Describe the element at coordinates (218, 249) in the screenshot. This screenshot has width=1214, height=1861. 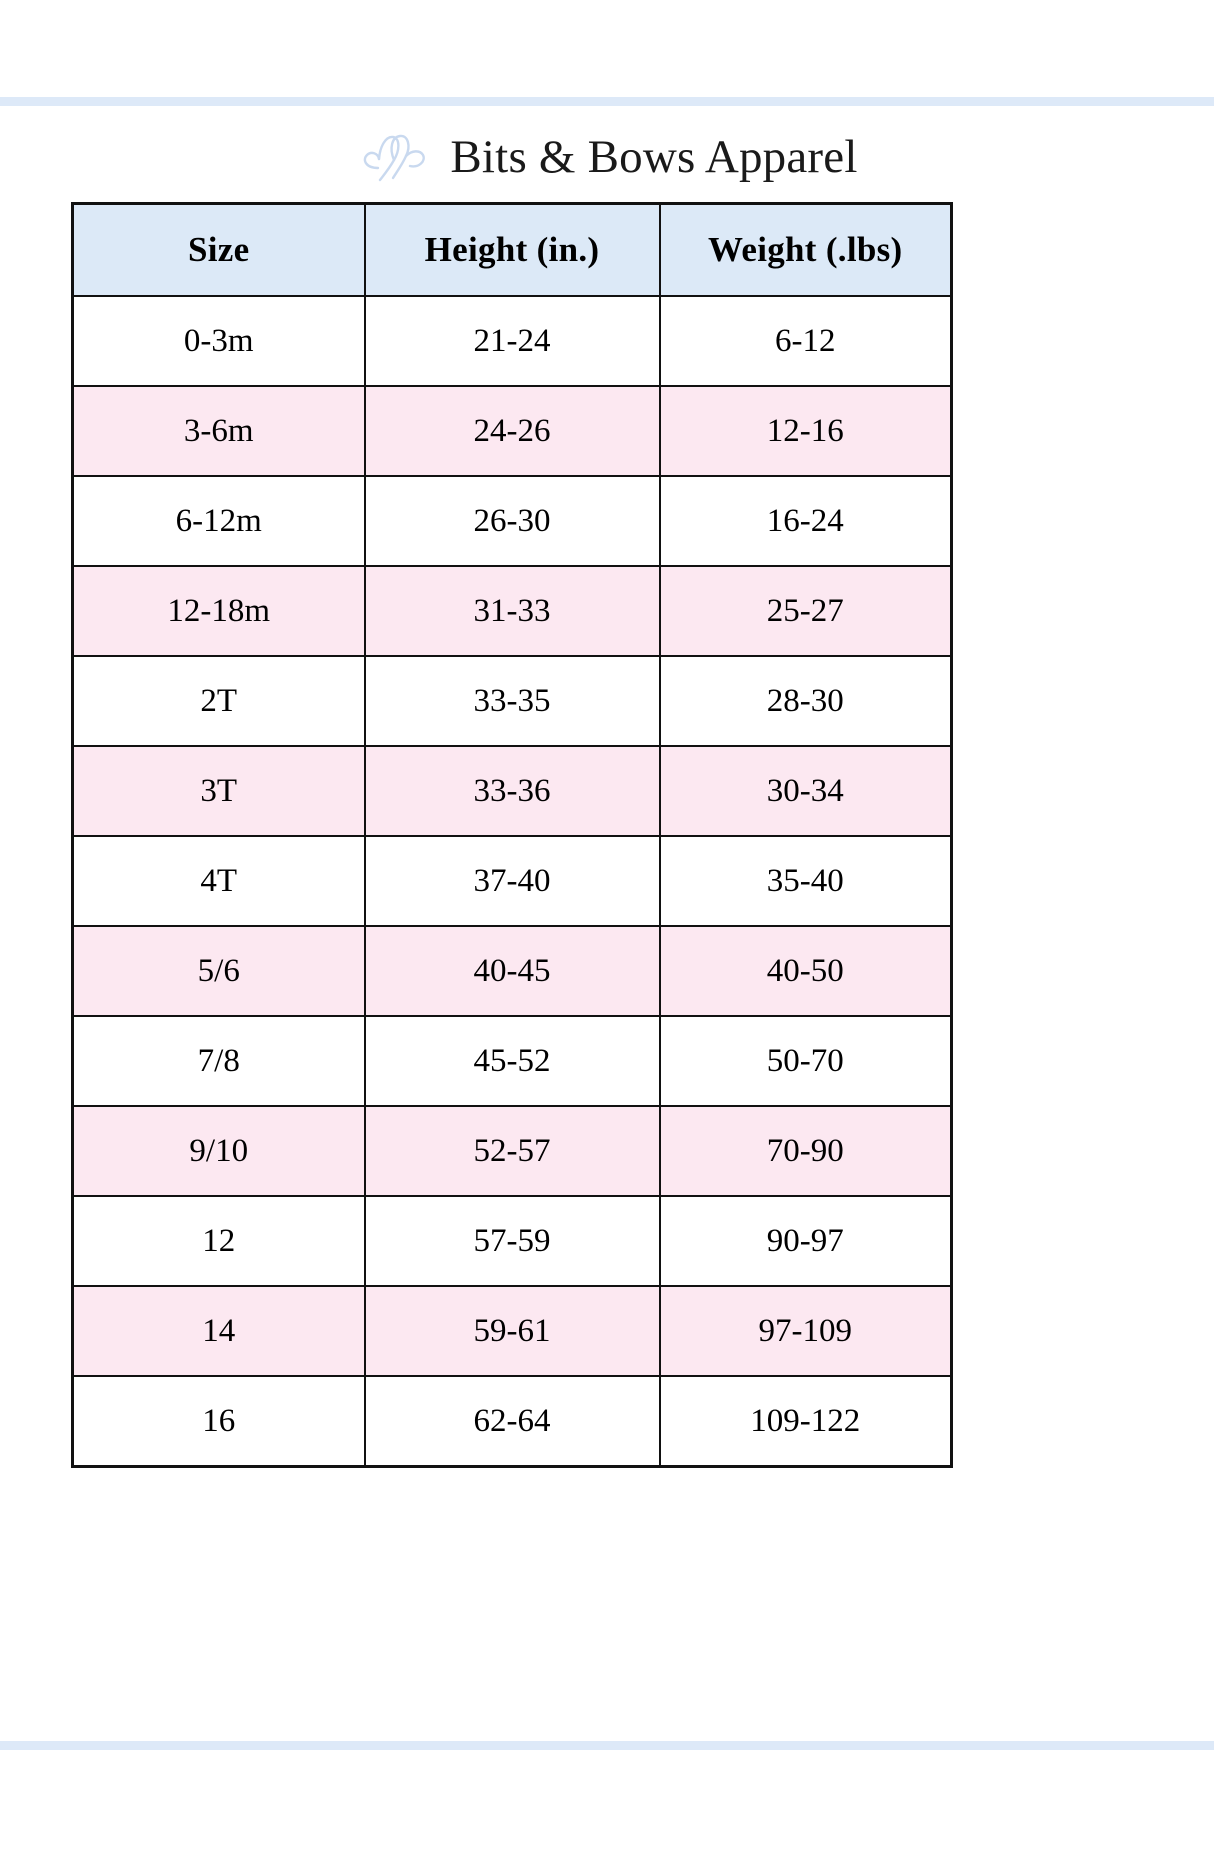
I see `column-header-size: Size` at that location.